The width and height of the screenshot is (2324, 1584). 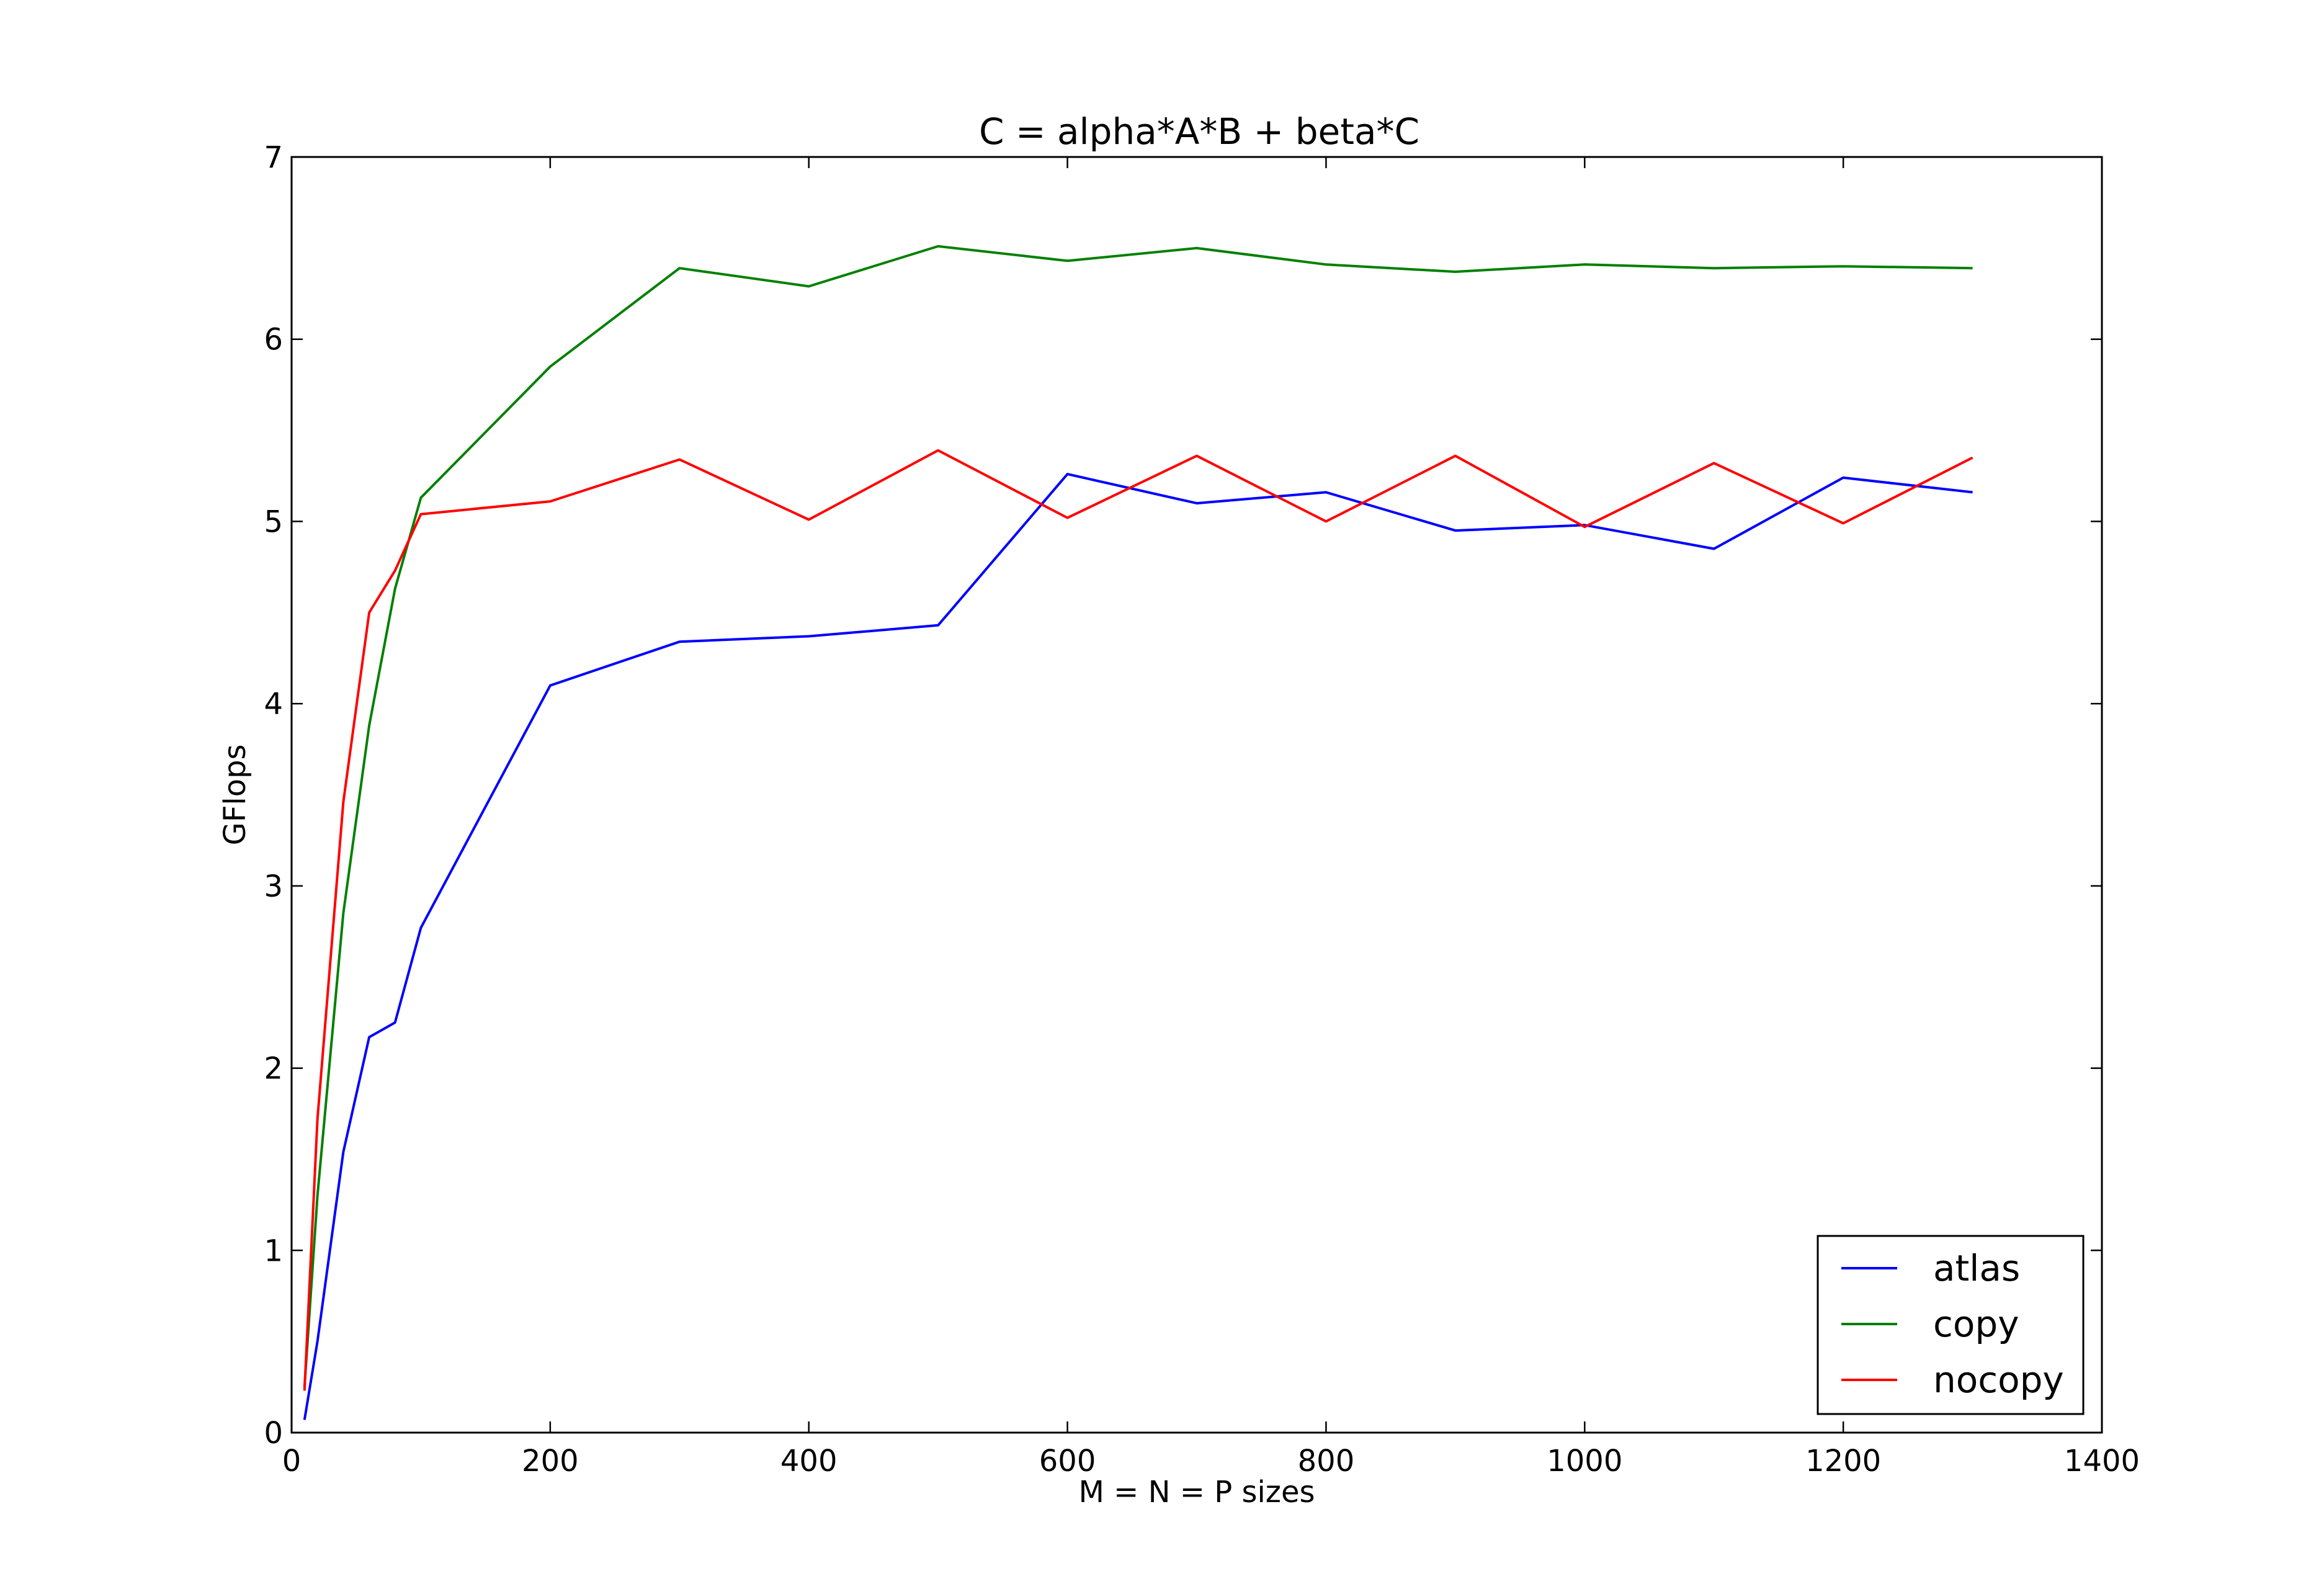 I want to click on x-axis-title: M = N = P sizes, so click(x=1196, y=1493).